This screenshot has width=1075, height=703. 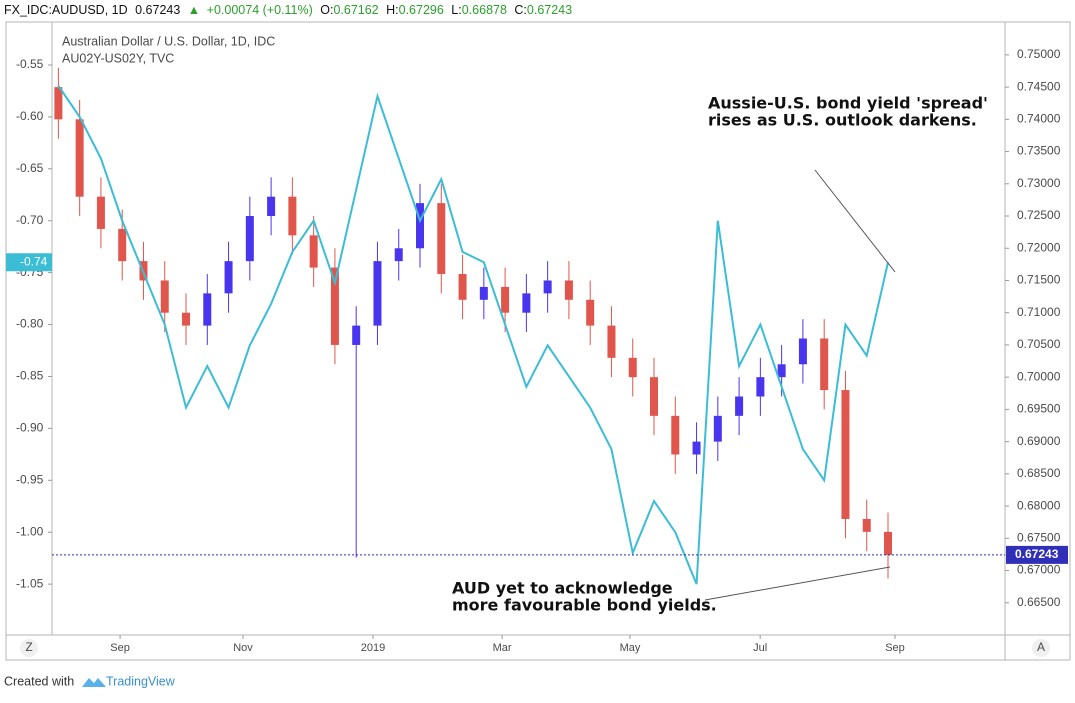 What do you see at coordinates (562, 588) in the screenshot?
I see `annotation: AUD yet to acknowledge` at bounding box center [562, 588].